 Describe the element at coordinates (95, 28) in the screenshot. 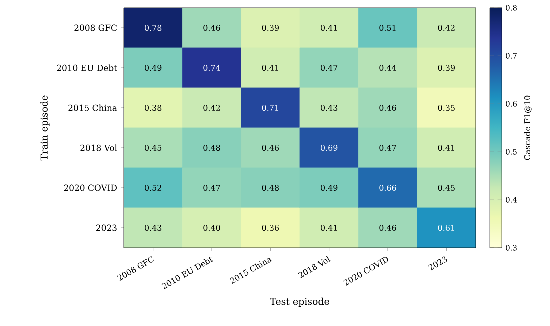

I see `y-tick-label: 2008 GFC` at that location.